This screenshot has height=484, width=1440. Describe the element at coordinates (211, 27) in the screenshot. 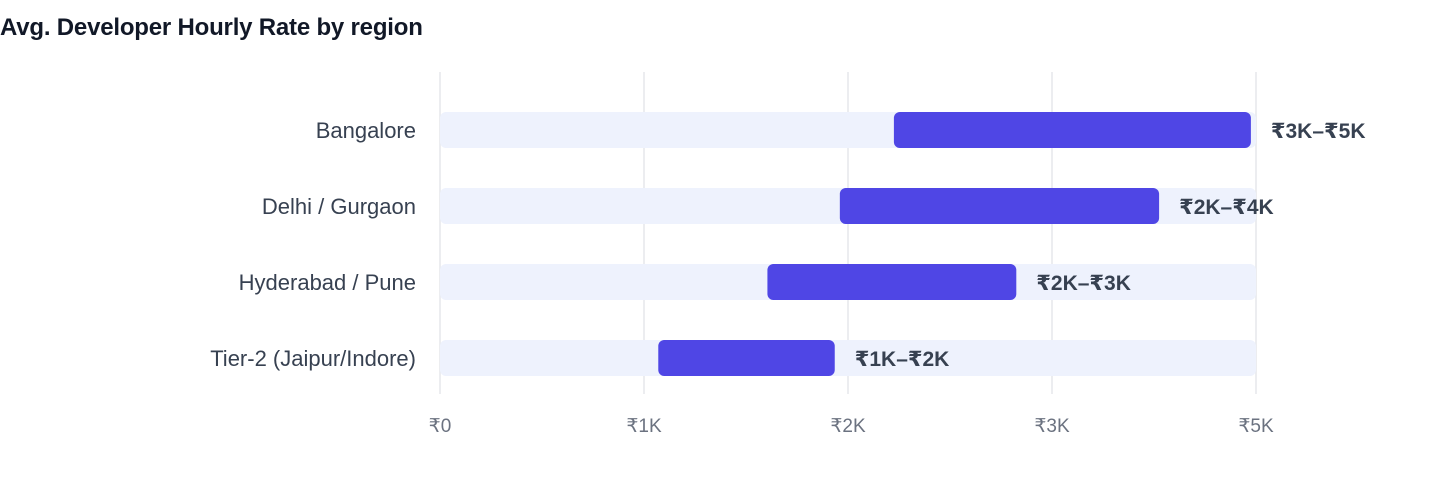

I see `chart-title: Avg. Developer Hourly Rate by region` at that location.